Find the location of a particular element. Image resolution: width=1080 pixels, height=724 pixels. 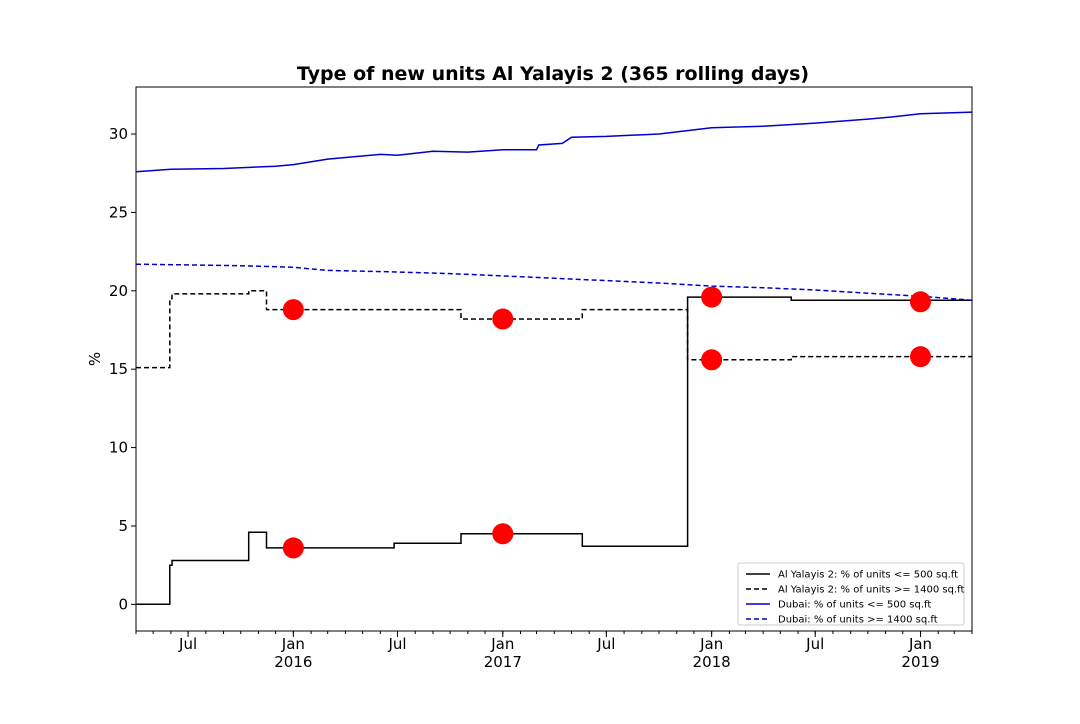

legend-label-2: Dubai: % of units <= 500 sq.ft is located at coordinates (854, 605).